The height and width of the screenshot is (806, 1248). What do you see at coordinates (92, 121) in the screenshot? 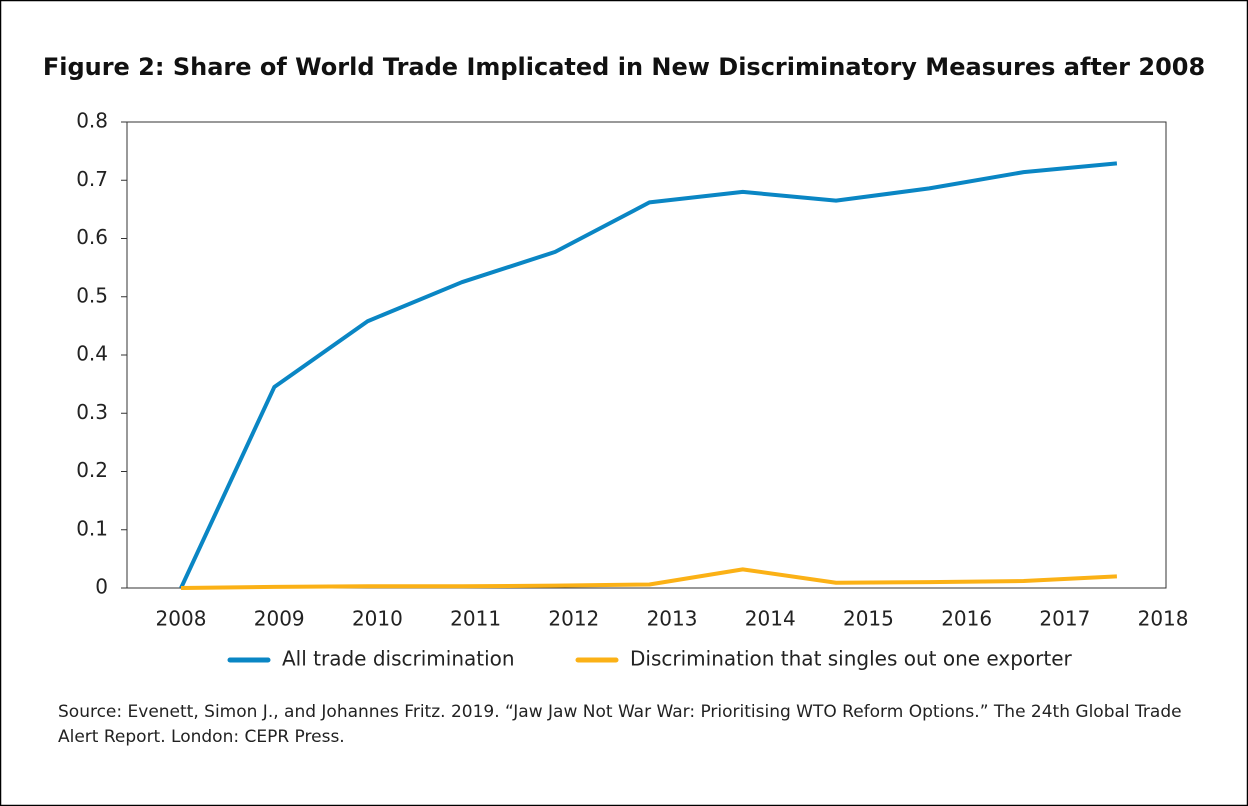
I see `y-tick-label: 0.8` at bounding box center [92, 121].